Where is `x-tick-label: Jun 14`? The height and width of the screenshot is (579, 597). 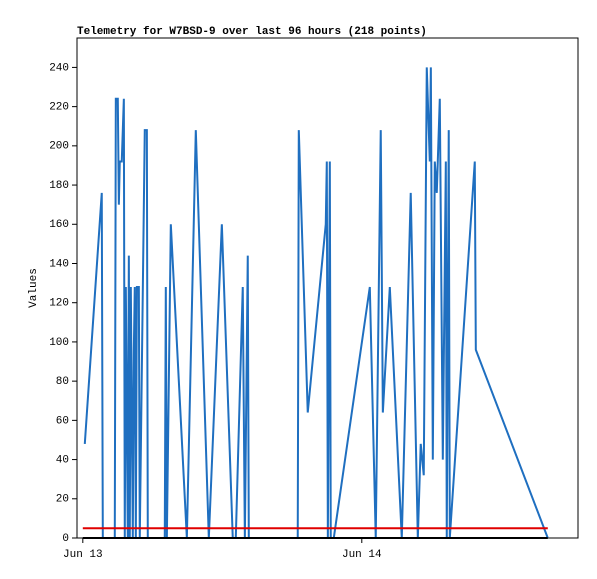
x-tick-label: Jun 14 is located at coordinates (362, 555).